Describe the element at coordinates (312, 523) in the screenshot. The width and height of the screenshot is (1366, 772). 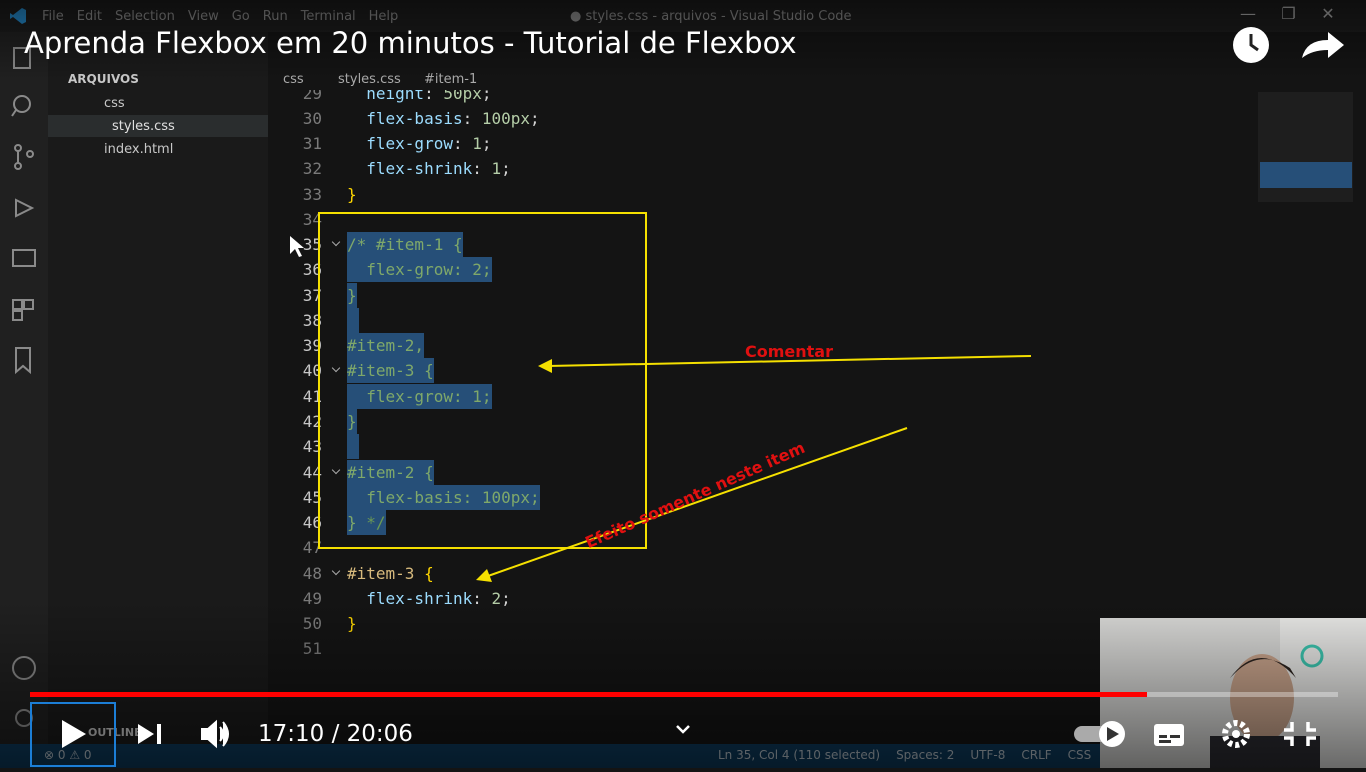
I see `line-number: 46` at that location.